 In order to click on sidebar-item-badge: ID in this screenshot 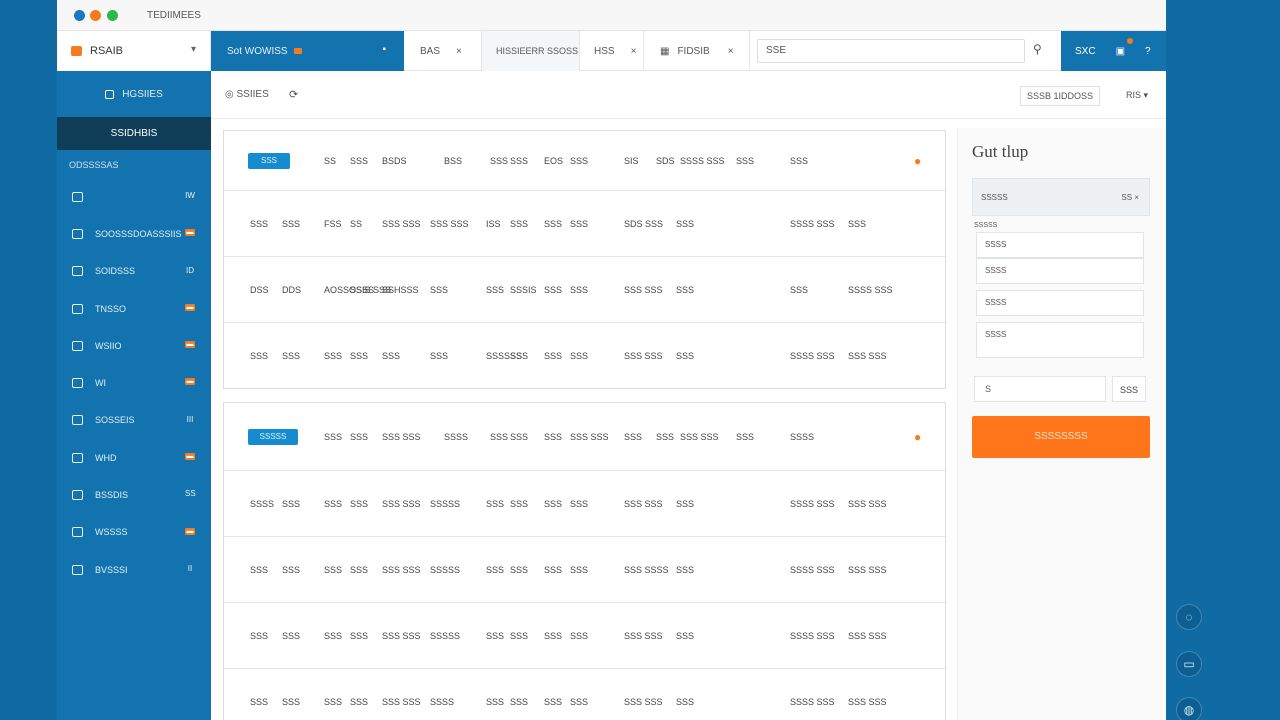, I will do `click(190, 270)`.